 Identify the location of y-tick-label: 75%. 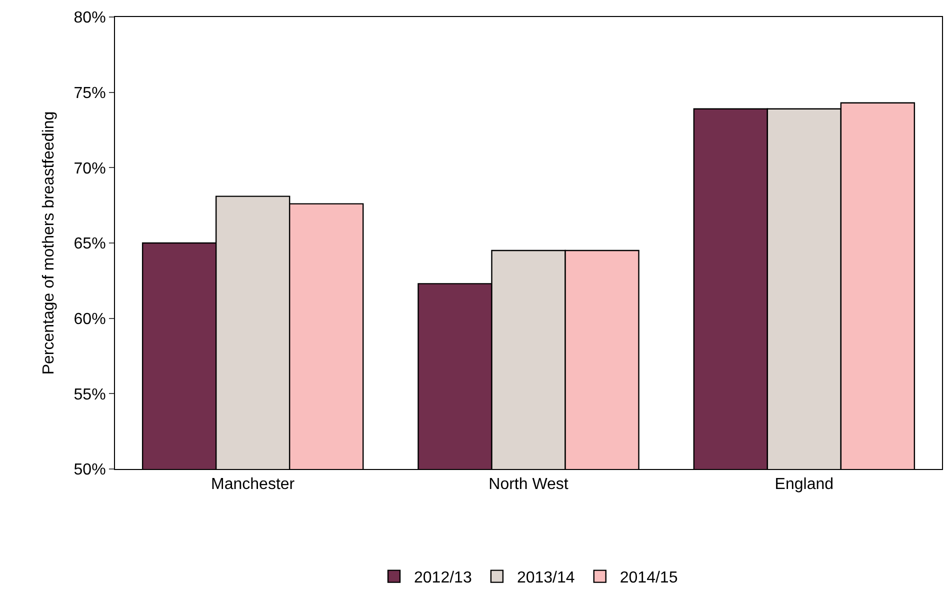
(90, 93).